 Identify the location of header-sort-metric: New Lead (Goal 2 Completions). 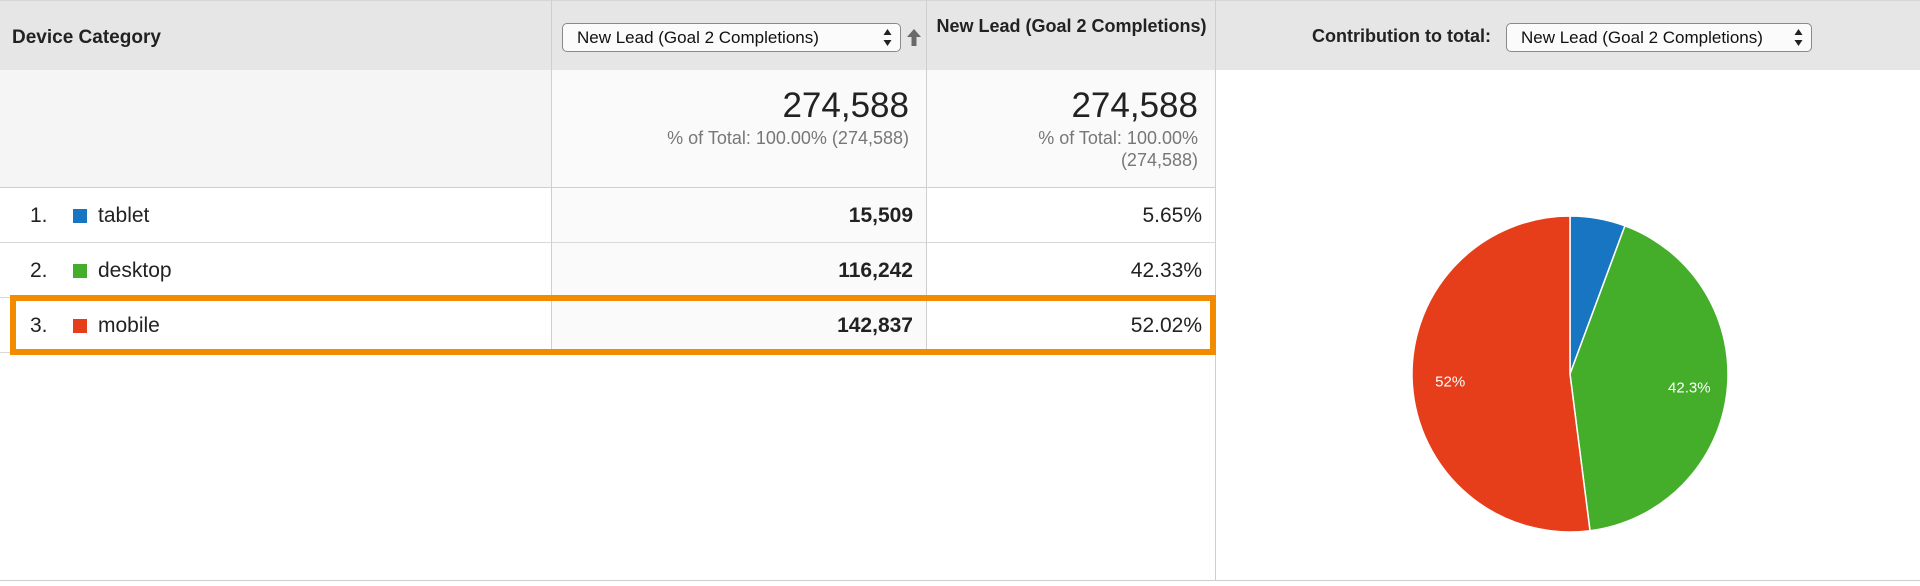
(739, 35).